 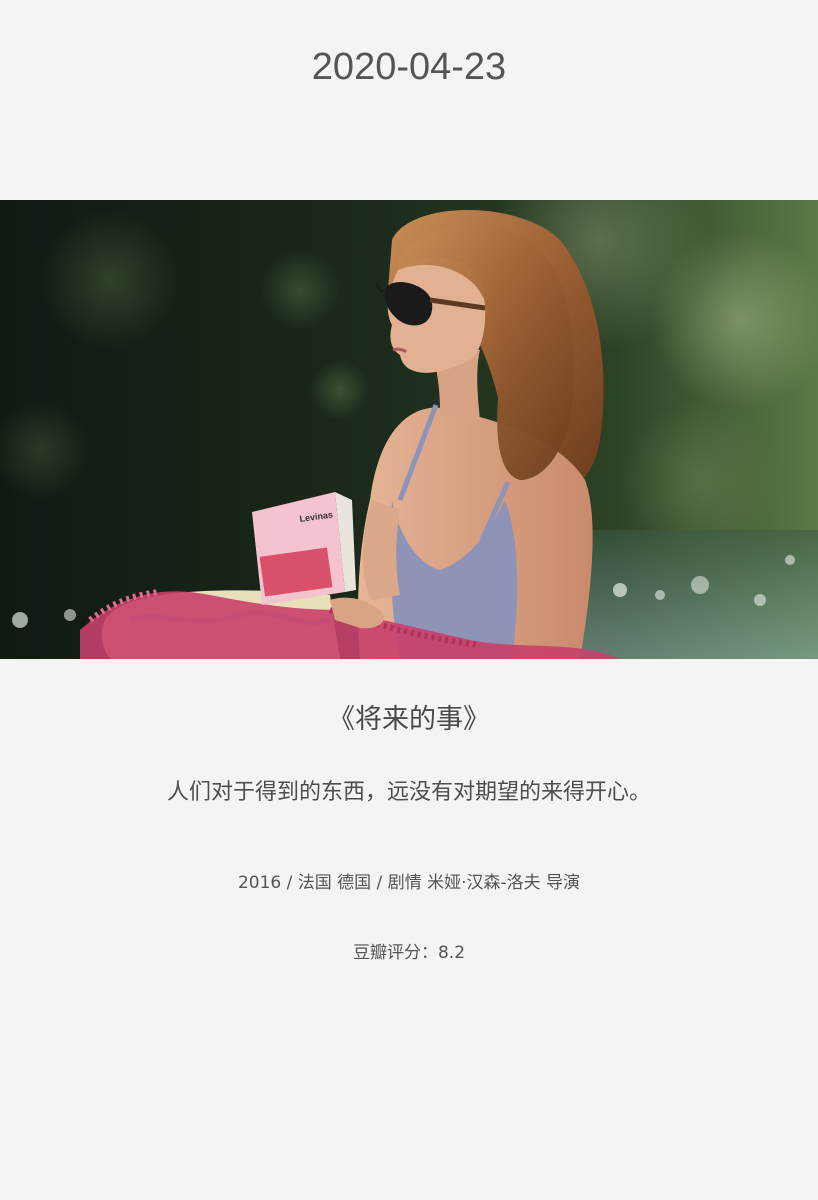 I want to click on movie-quote: 人们对于得到的东西，远没有对期望的来得开心。, so click(x=408, y=792).